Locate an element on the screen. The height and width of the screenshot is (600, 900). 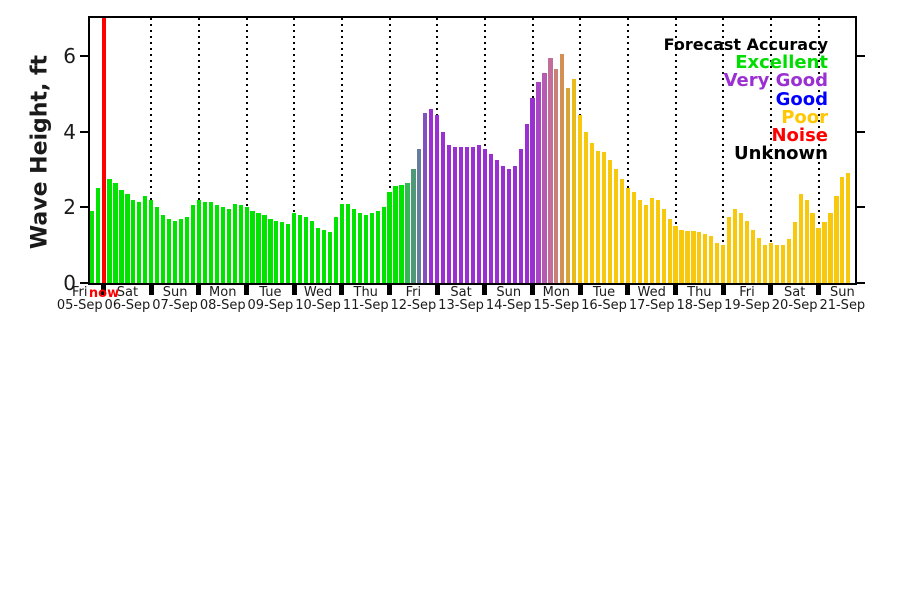
x-date-label: 15-Sep is located at coordinates (556, 305).